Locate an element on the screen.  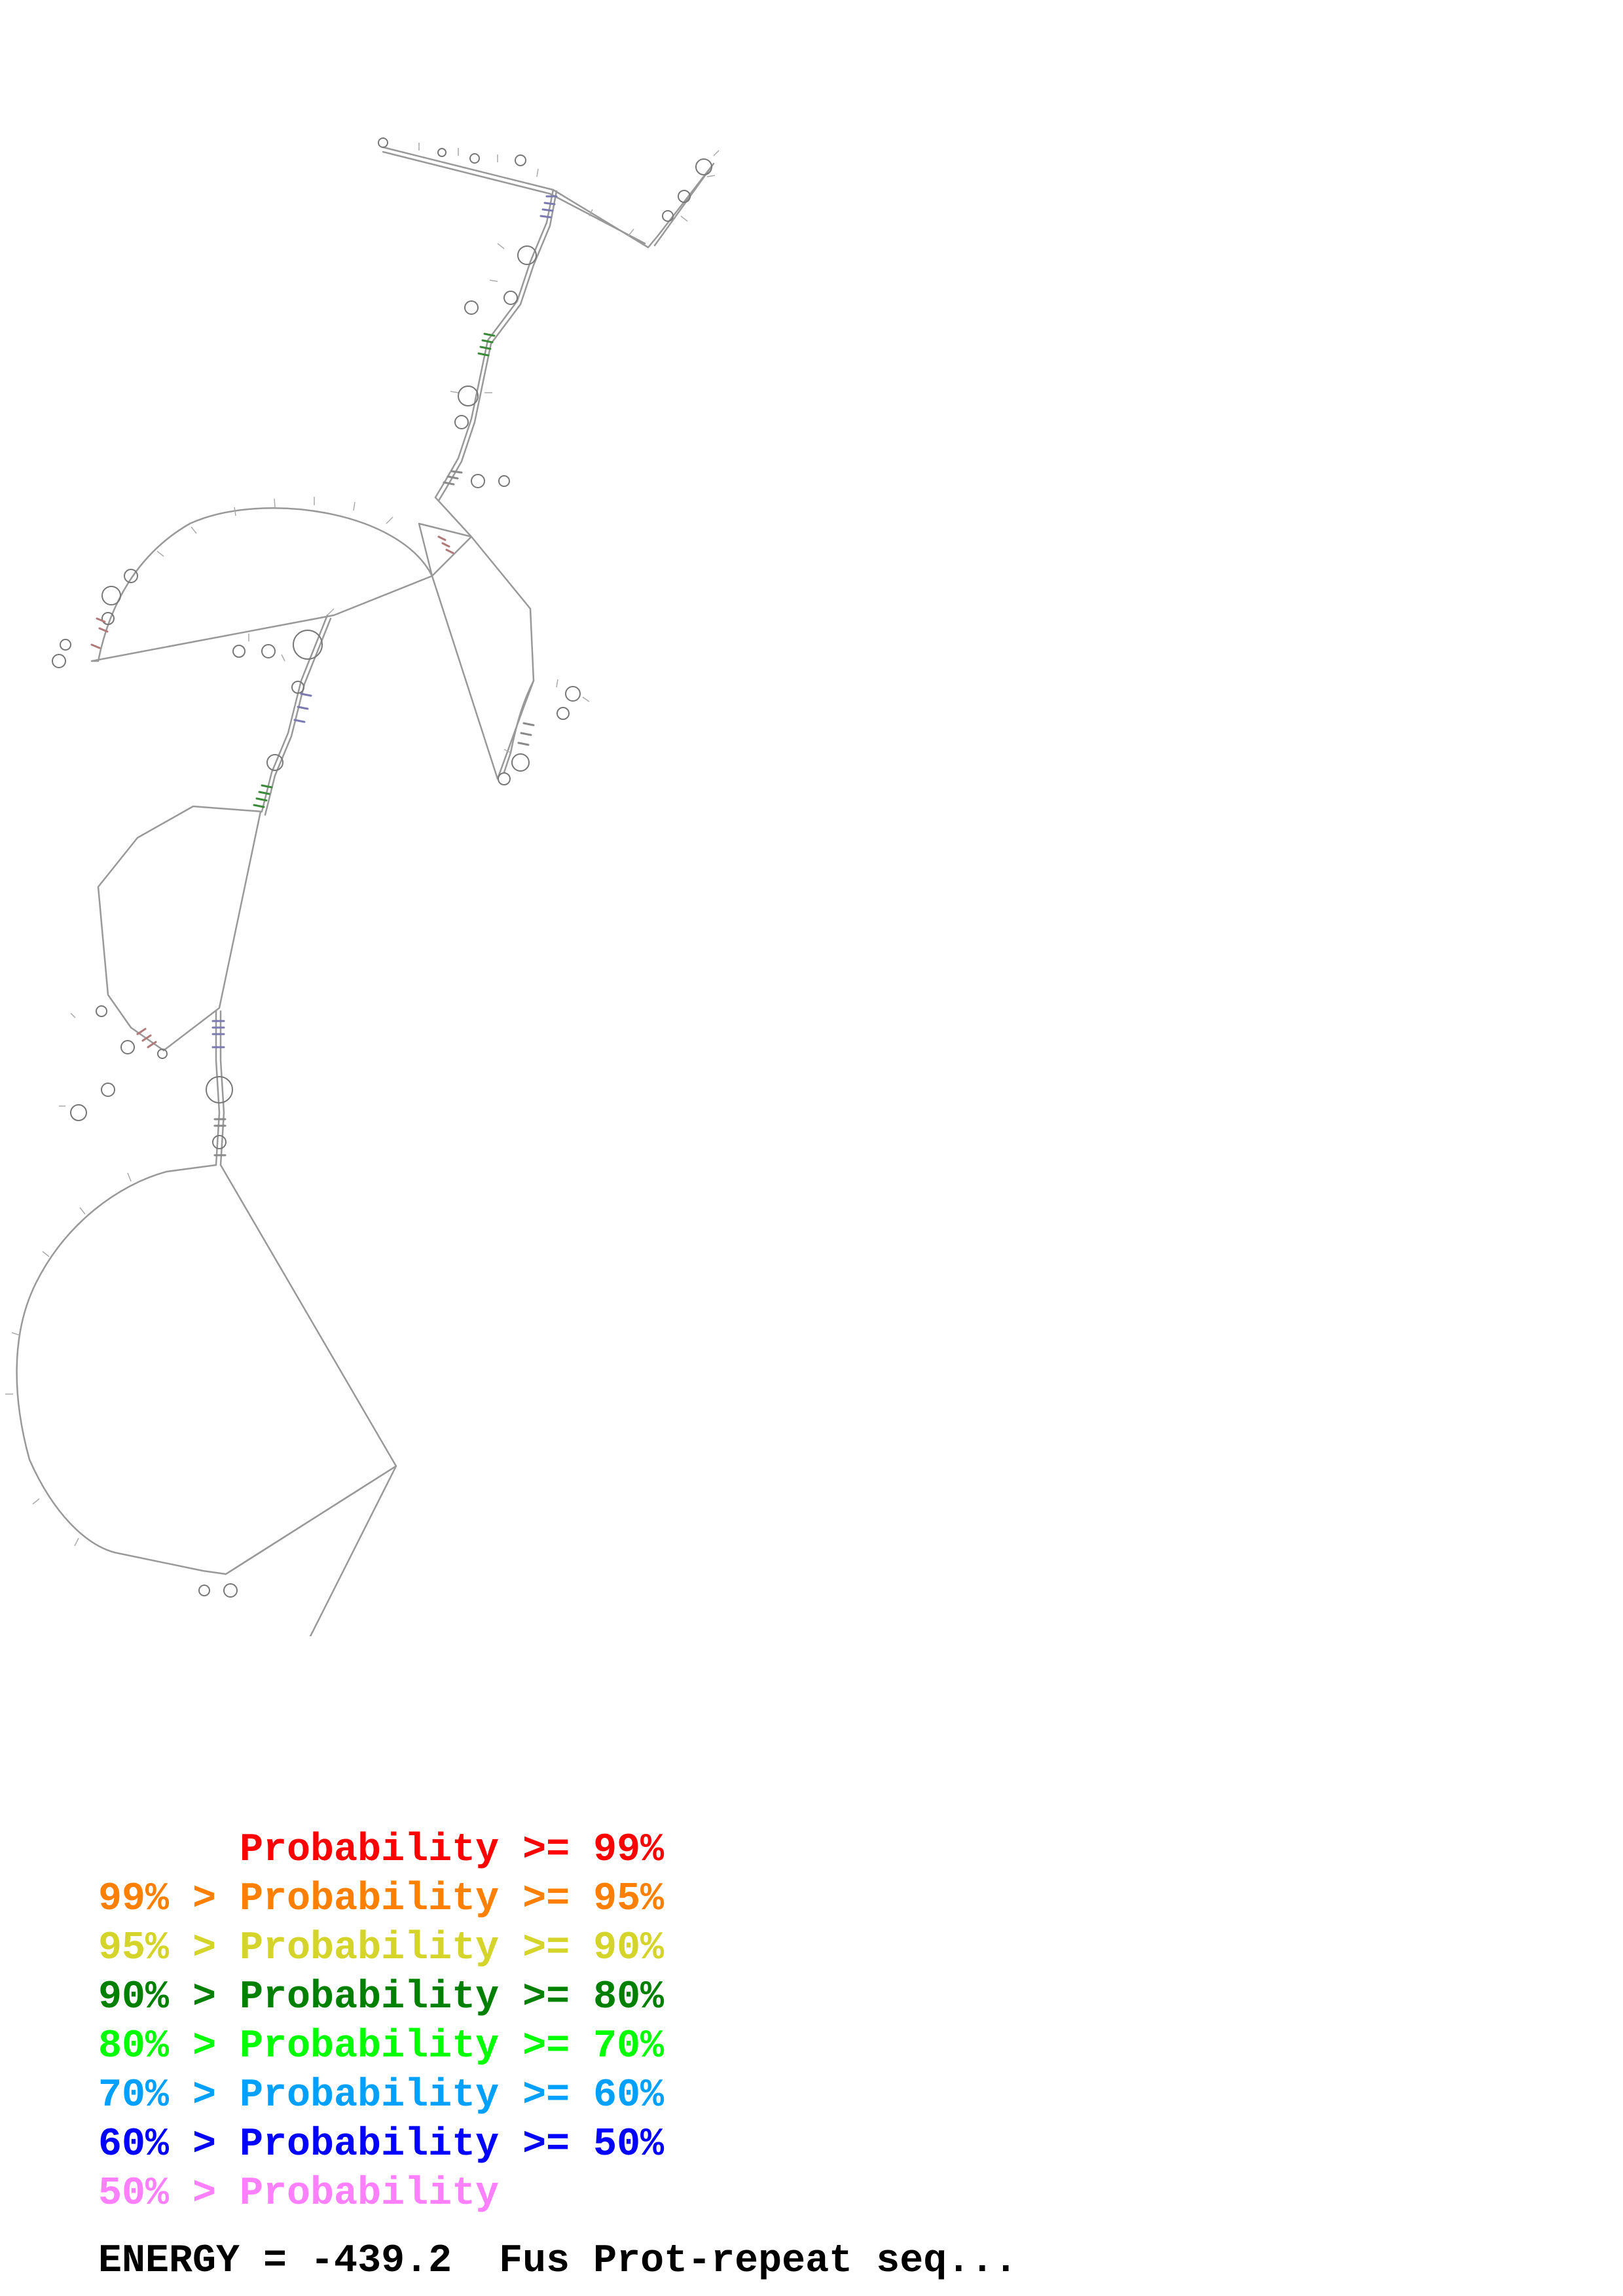
legend-row: 50% > Probability is located at coordinates (381, 2194).